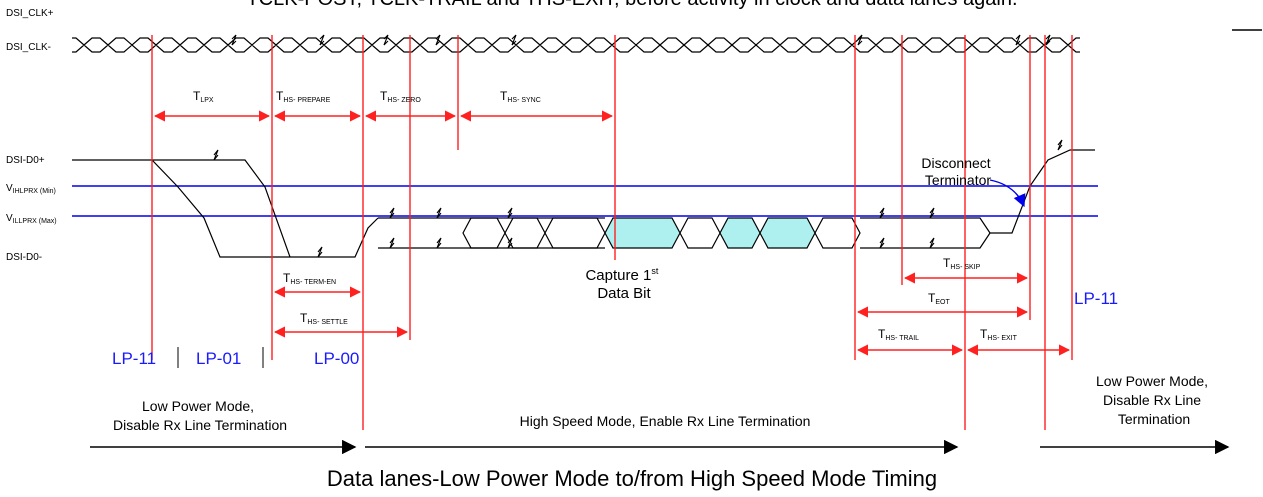  What do you see at coordinates (1007, 193) in the screenshot?
I see `disconnect-arrow` at bounding box center [1007, 193].